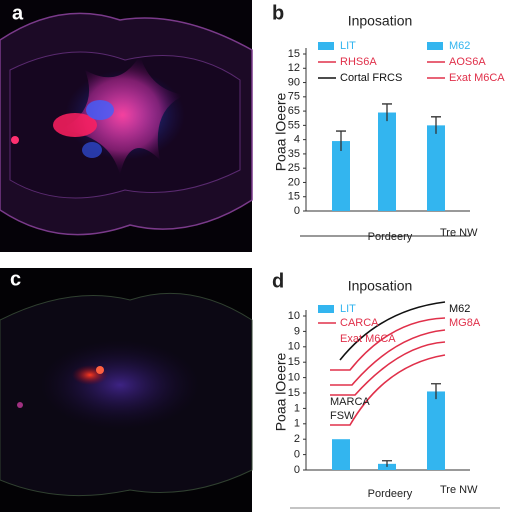  What do you see at coordinates (294, 168) in the screenshot?
I see `y-tick-label: 25` at bounding box center [294, 168].